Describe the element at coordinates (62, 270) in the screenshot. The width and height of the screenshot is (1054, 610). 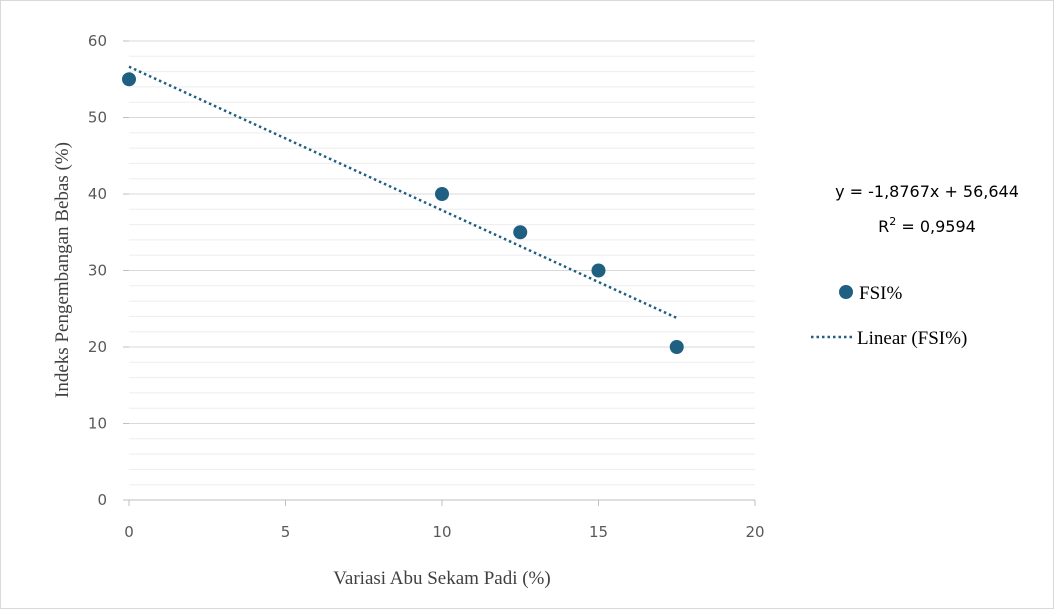
I see `y-axis-title: Indeks Pengembangan Bebas (%)` at that location.